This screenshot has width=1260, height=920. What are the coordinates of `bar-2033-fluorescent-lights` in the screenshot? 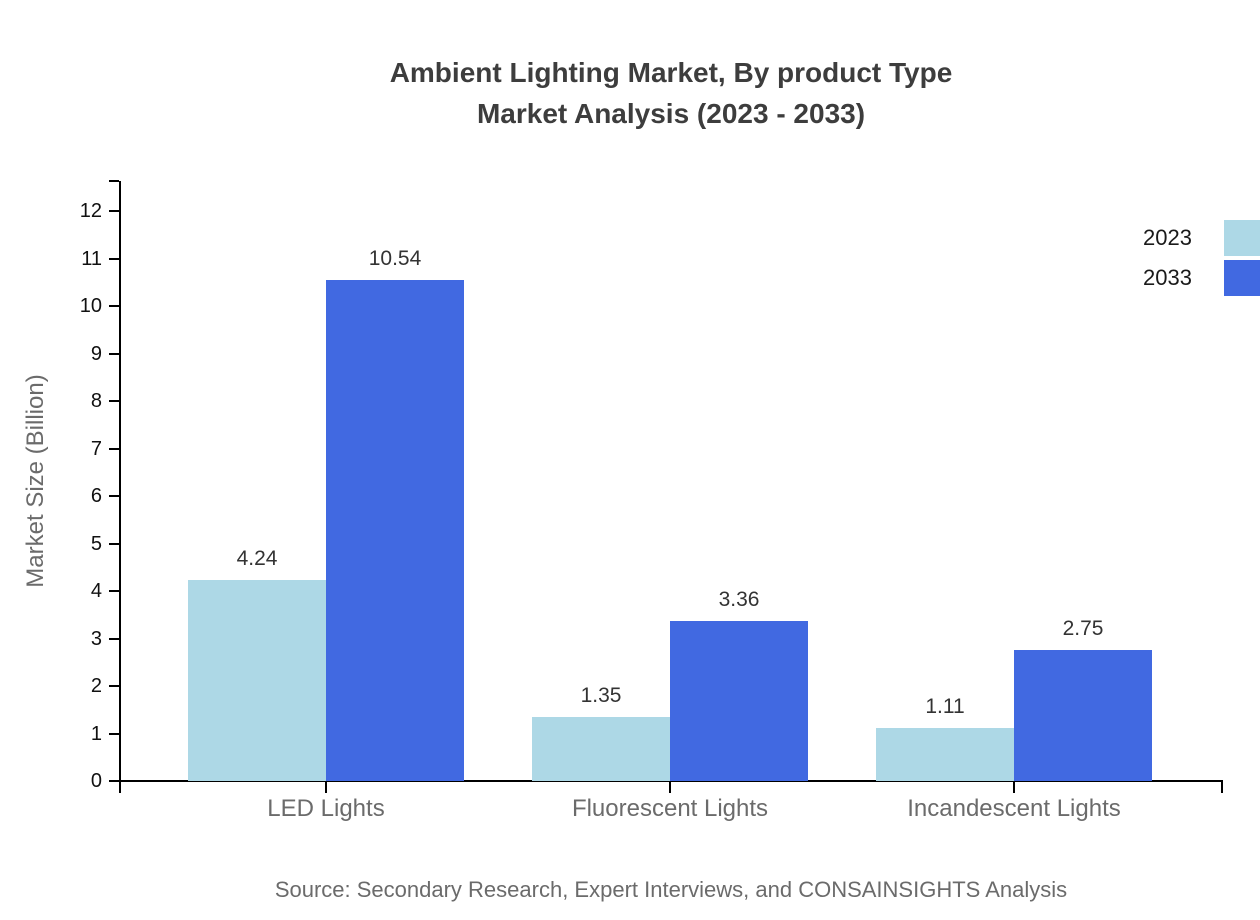 It's located at (739, 701).